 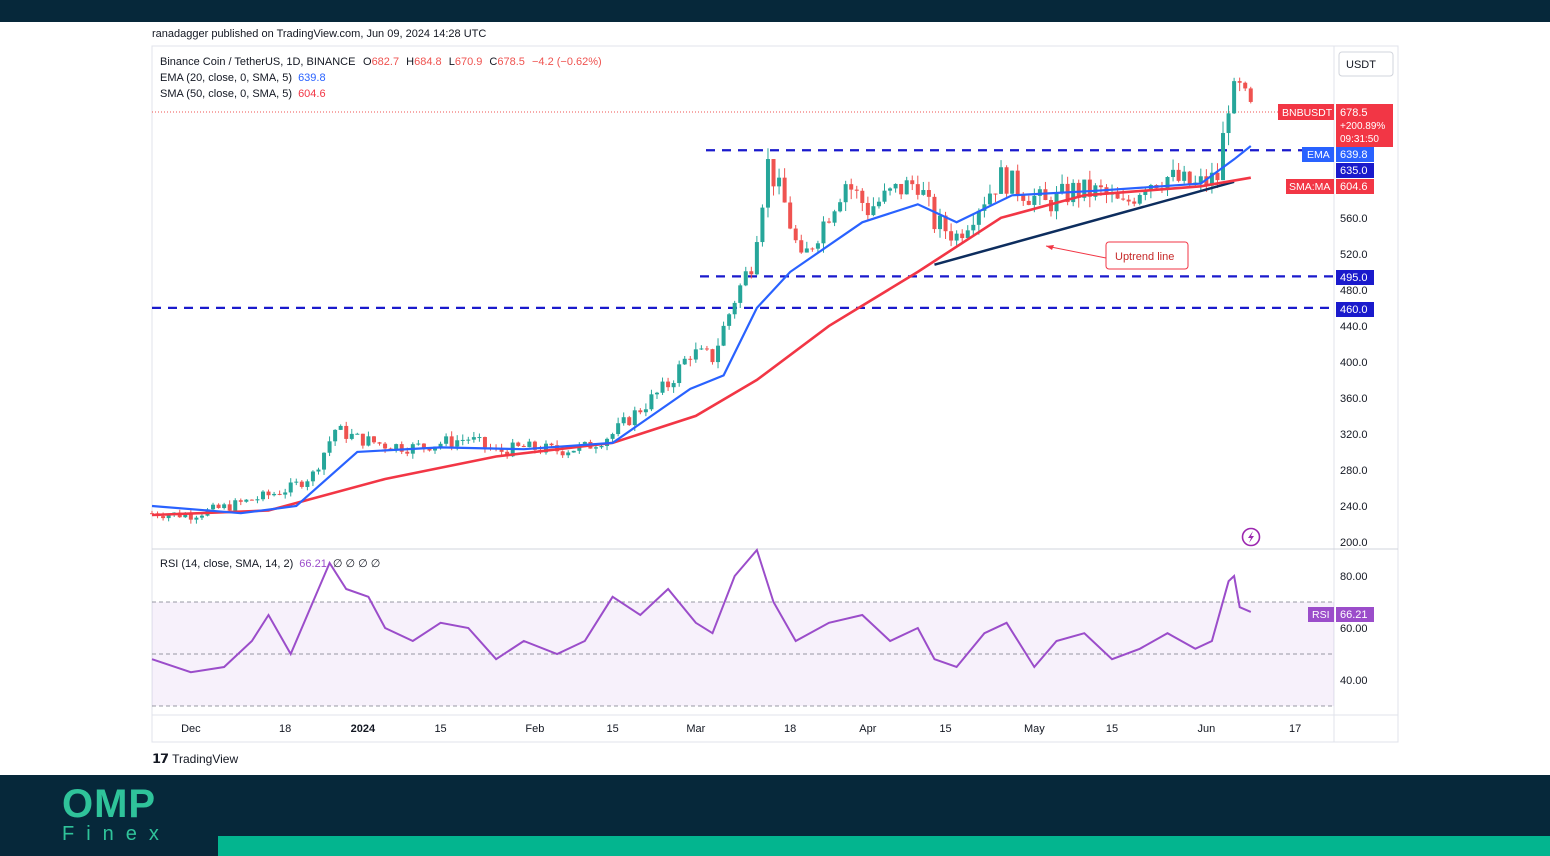 I want to click on rsi-badge-label: RSI, so click(x=1321, y=615).